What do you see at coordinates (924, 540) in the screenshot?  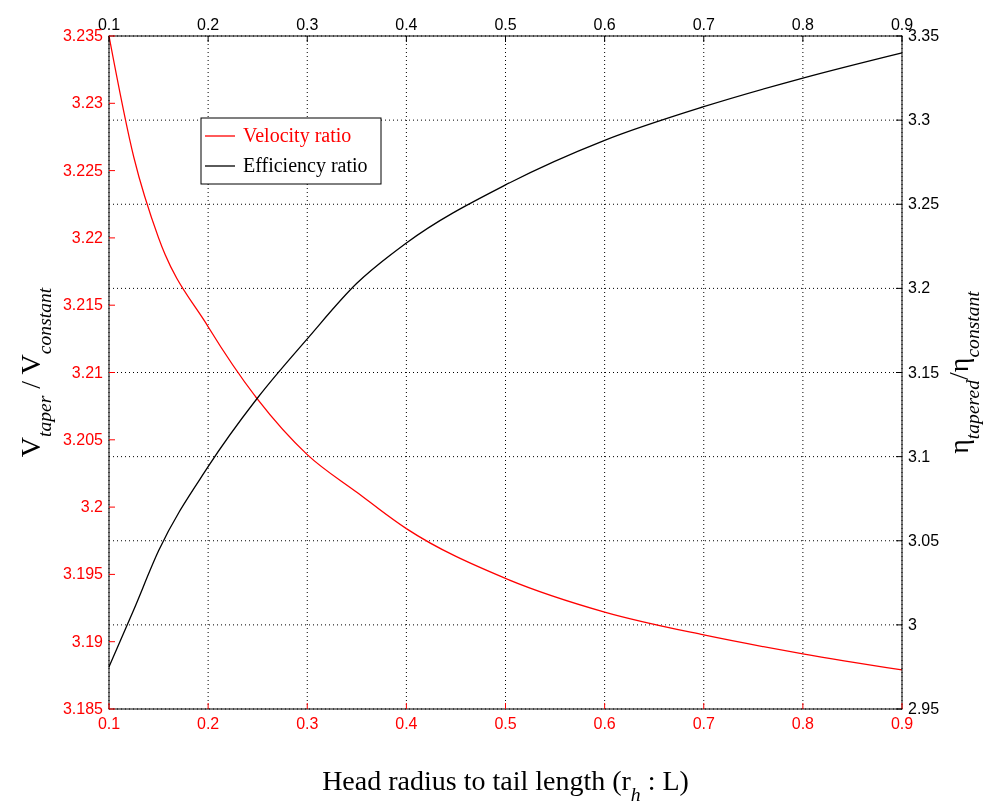 I see `y2-tick-label: 3.05` at bounding box center [924, 540].